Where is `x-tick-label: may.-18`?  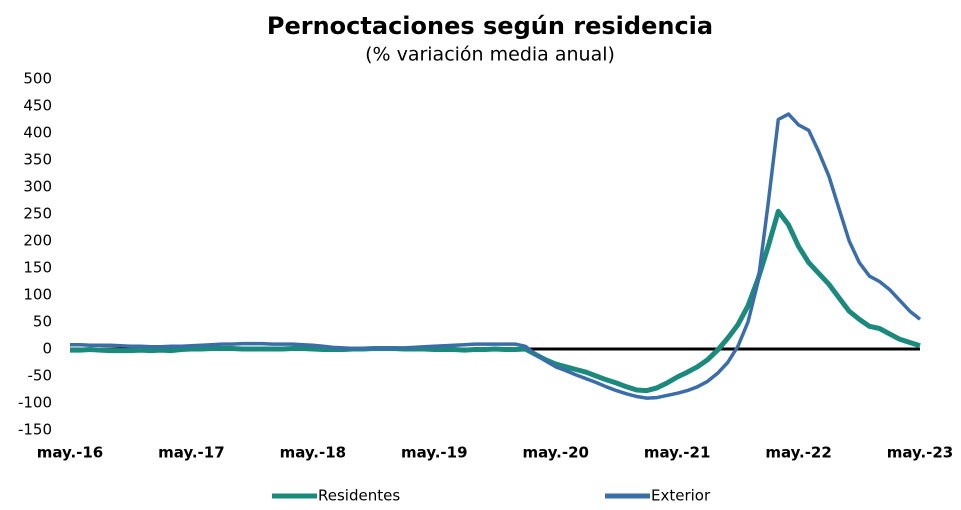 x-tick-label: may.-18 is located at coordinates (313, 453).